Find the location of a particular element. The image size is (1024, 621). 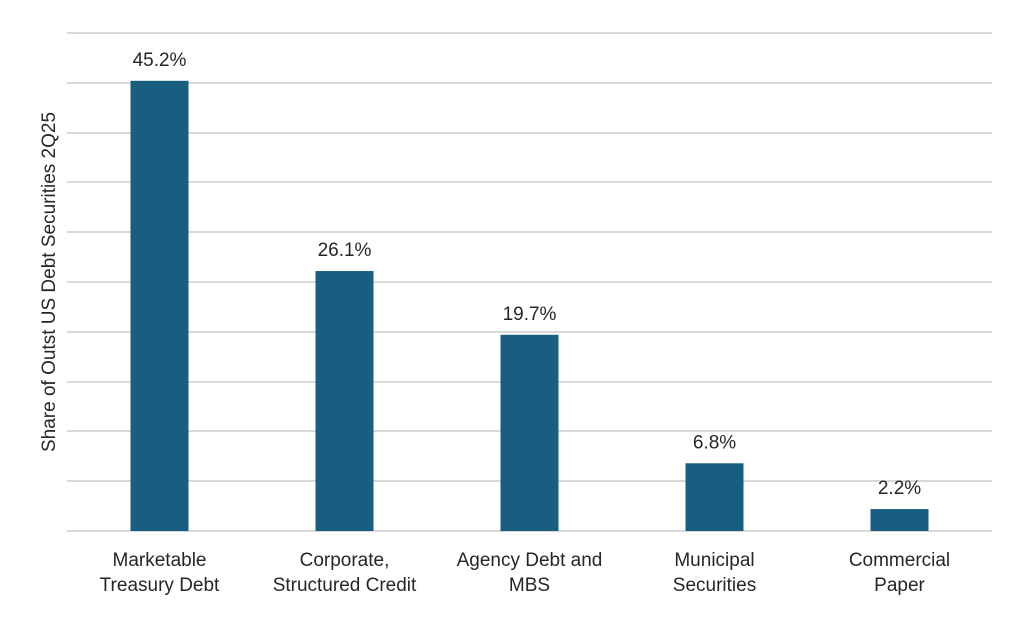

x-tick-label-line: Corporate, is located at coordinates (345, 560).